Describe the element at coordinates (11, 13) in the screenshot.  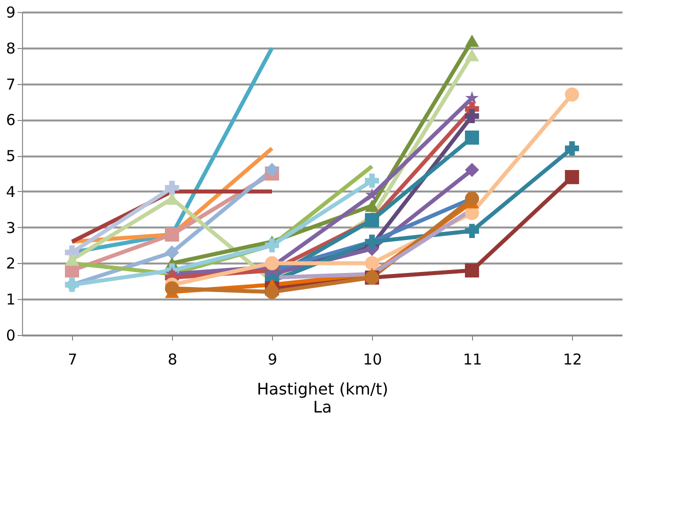
I see `y-tick-label: 9` at that location.